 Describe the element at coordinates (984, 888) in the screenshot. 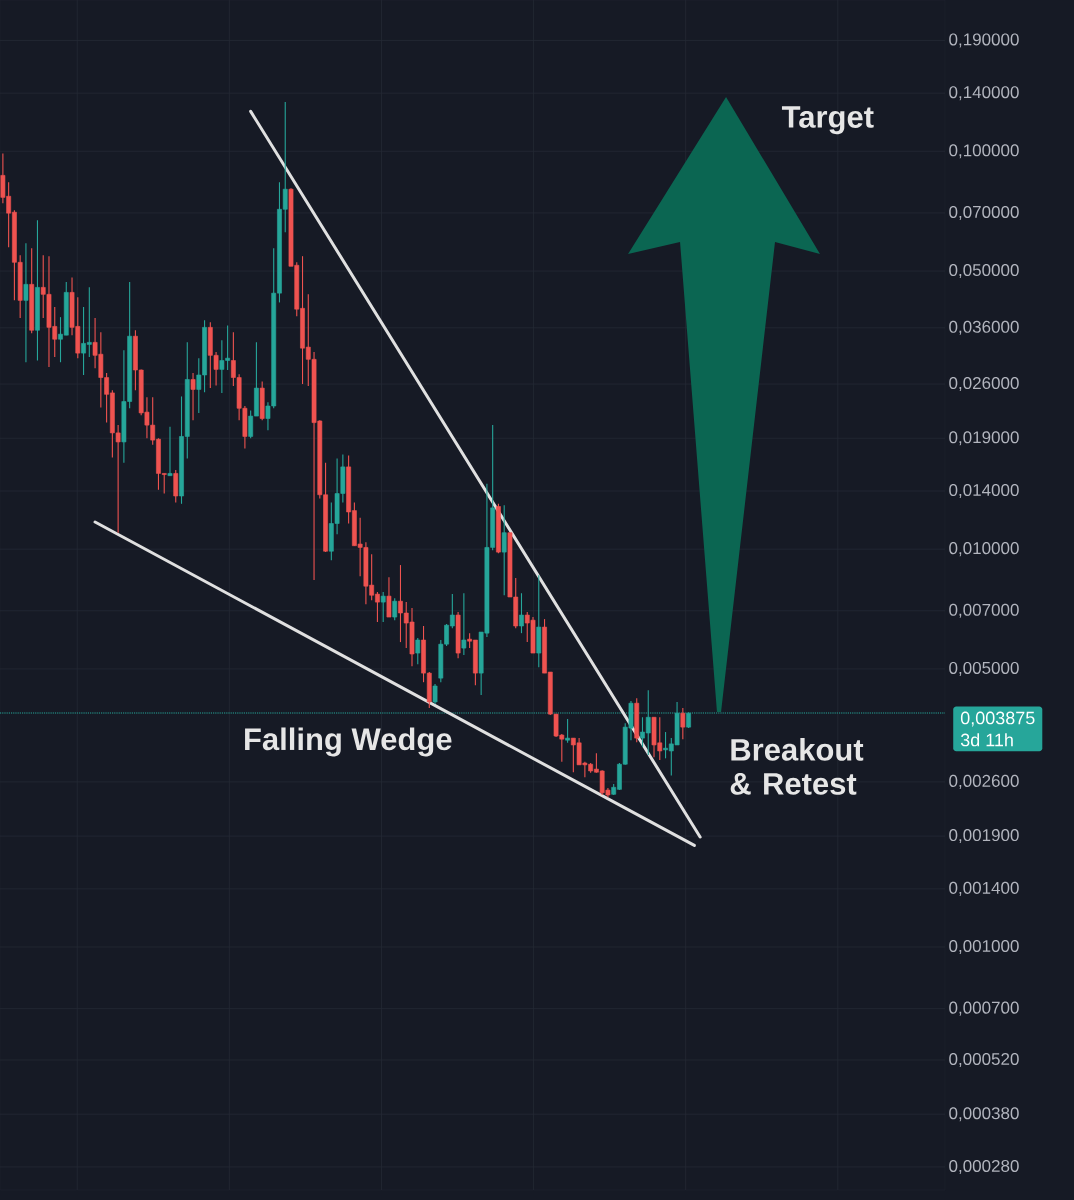

I see `y-tick-label: 0,001400` at that location.